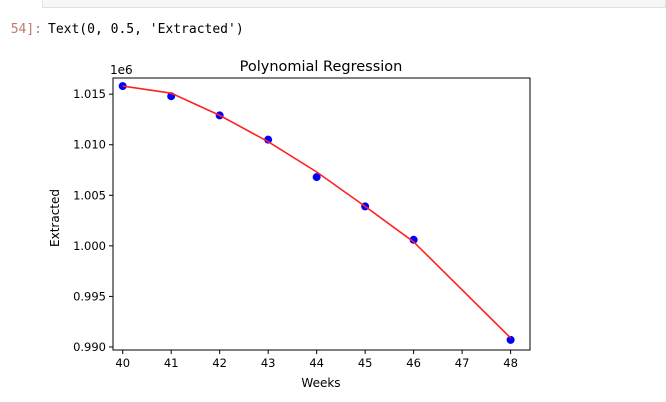 This screenshot has width=666, height=402. Describe the element at coordinates (89, 246) in the screenshot. I see `y-tick-label: 1.000` at that location.